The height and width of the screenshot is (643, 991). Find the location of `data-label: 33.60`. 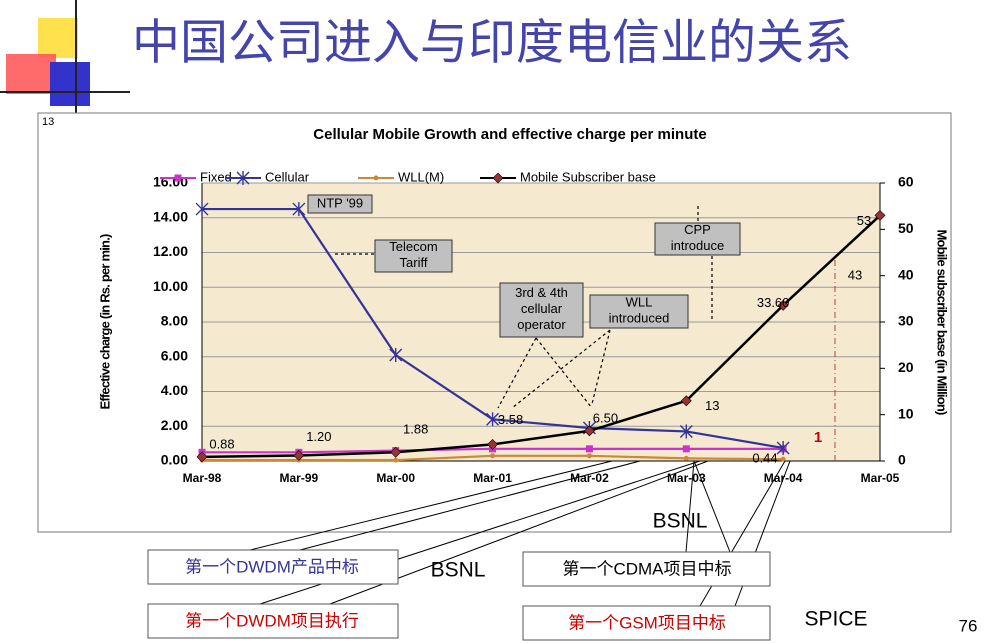

data-label: 33.60 is located at coordinates (773, 302).